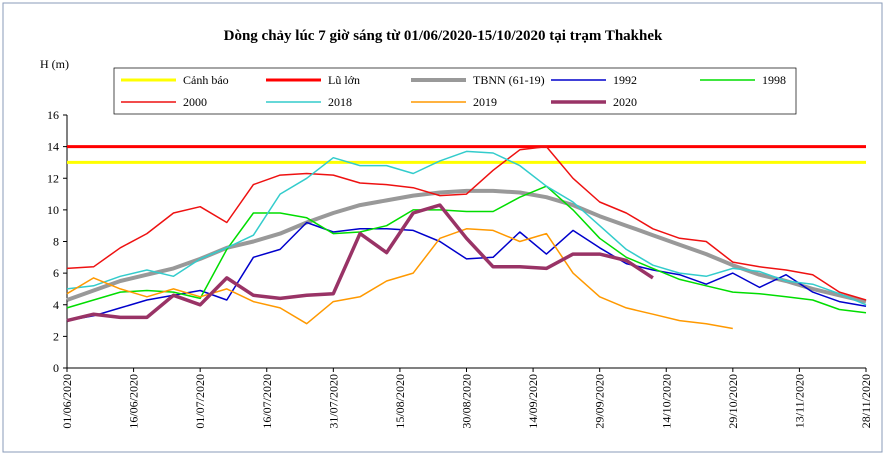  I want to click on x-tick-label: 16/07/2020, so click(267, 401).